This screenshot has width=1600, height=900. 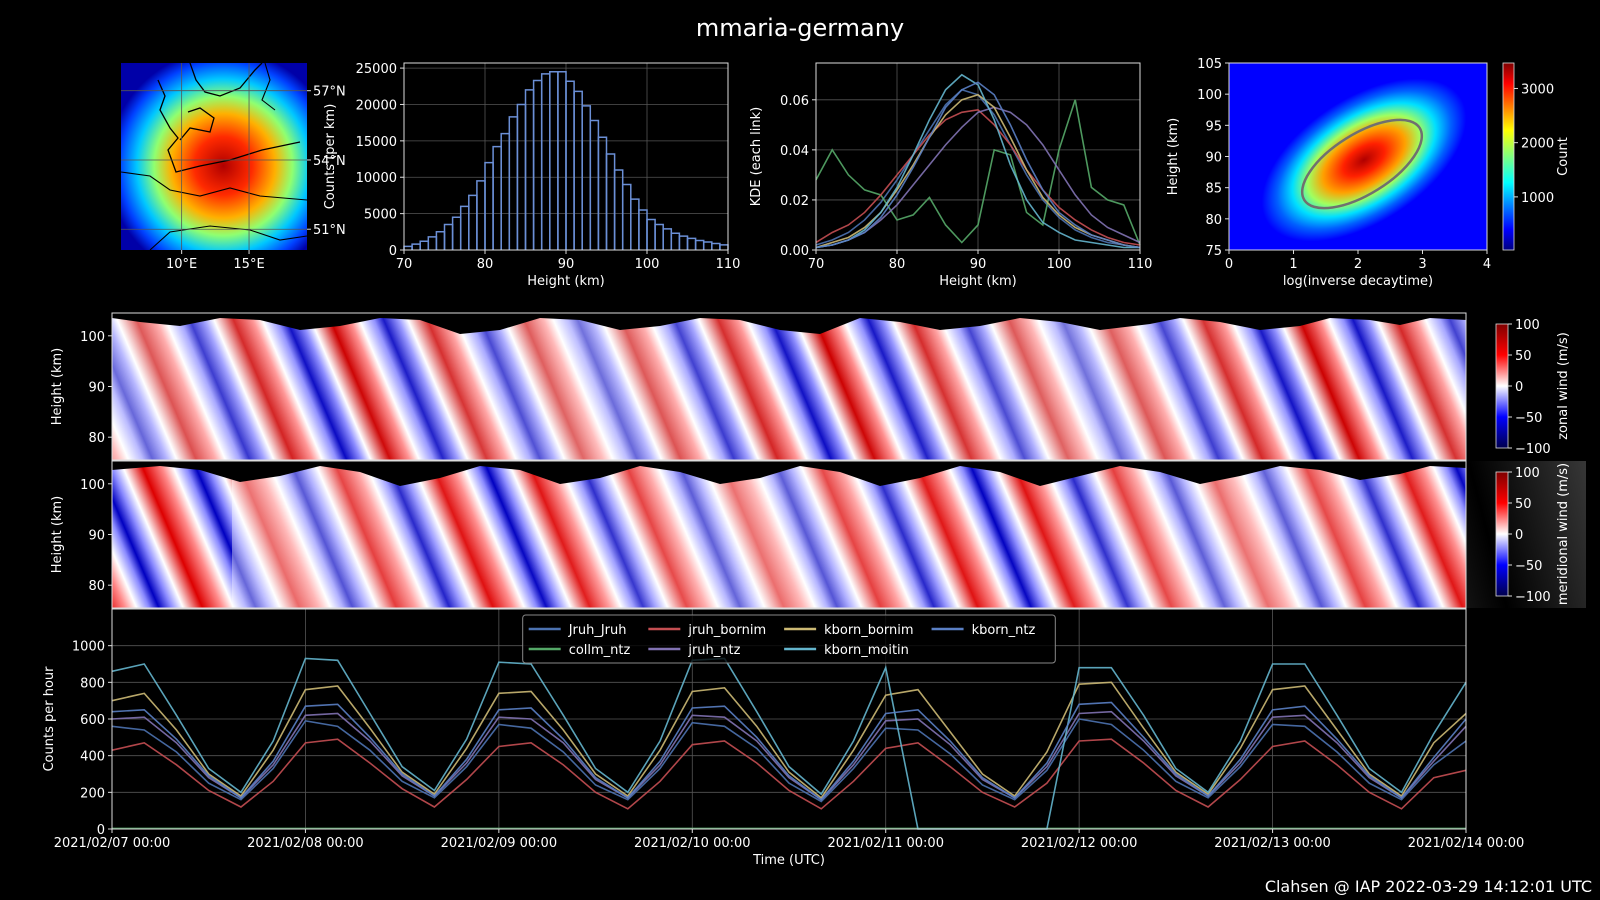 What do you see at coordinates (1537, 89) in the screenshot?
I see `colorbar-tick-label: 3000` at bounding box center [1537, 89].